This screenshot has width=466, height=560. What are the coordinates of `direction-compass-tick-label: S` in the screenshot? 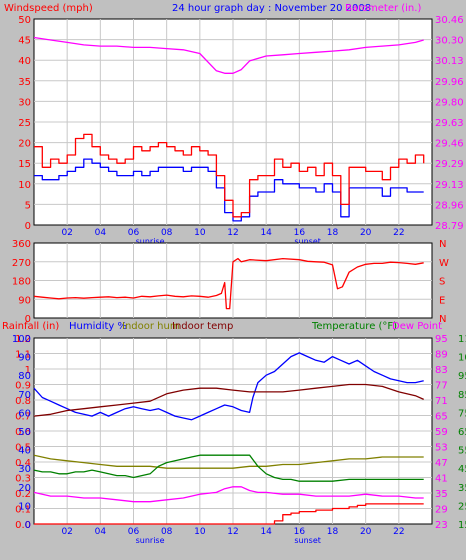 It's located at (442, 282).